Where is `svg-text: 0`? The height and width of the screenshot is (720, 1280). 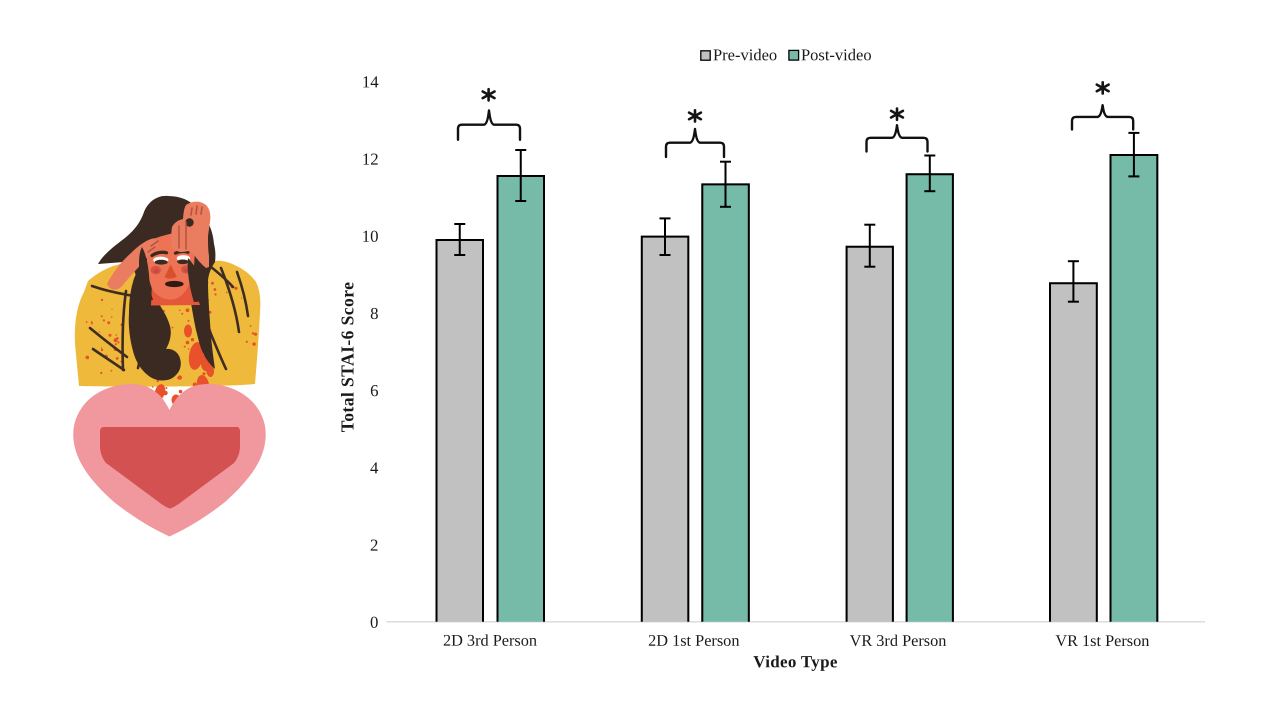 svg-text: 0 is located at coordinates (374, 622).